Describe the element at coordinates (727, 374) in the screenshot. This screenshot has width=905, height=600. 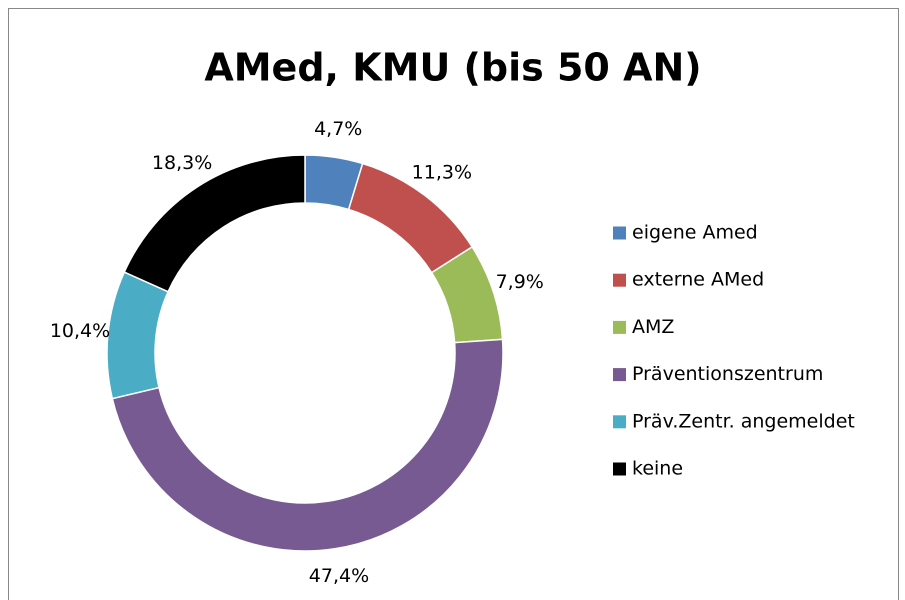
I see `legend-label: Präventionszentrum` at that location.